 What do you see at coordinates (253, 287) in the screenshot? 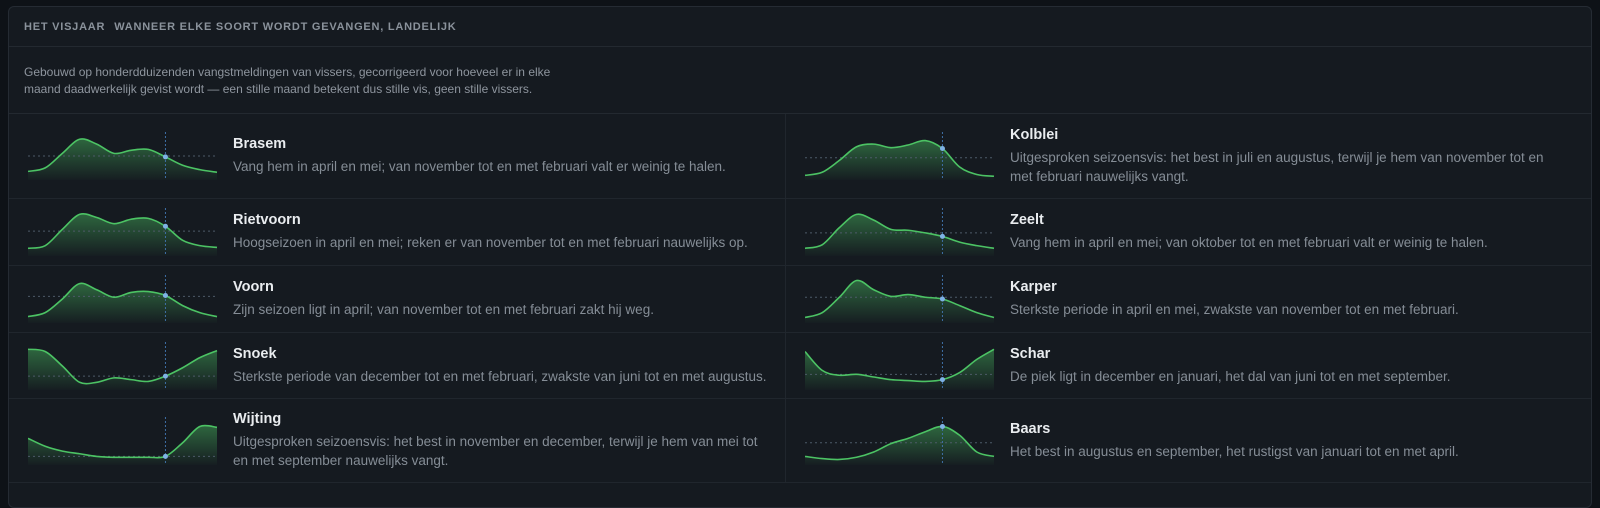
I see `species-name: Voorn` at bounding box center [253, 287].